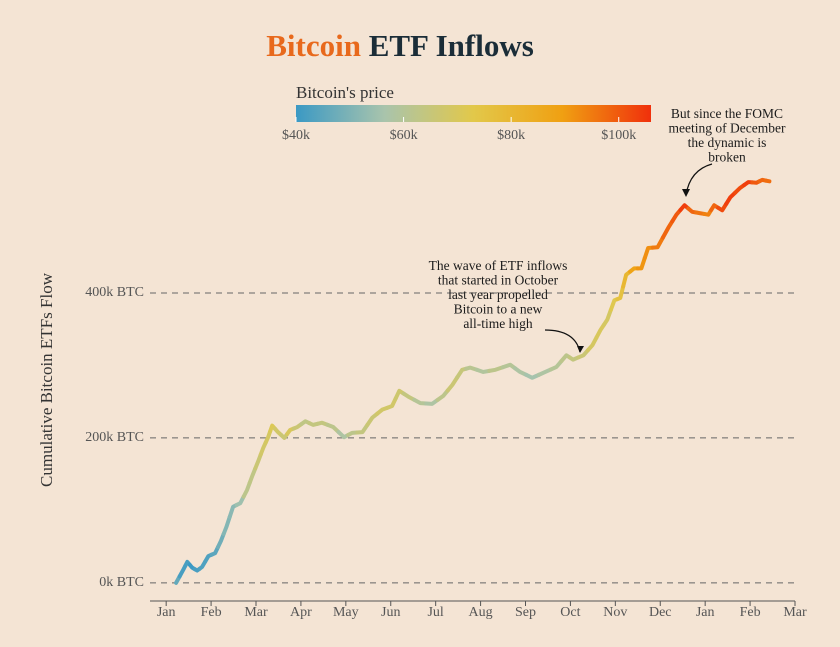  Describe the element at coordinates (498, 309) in the screenshot. I see `annotation: Bitcoin to a new` at that location.